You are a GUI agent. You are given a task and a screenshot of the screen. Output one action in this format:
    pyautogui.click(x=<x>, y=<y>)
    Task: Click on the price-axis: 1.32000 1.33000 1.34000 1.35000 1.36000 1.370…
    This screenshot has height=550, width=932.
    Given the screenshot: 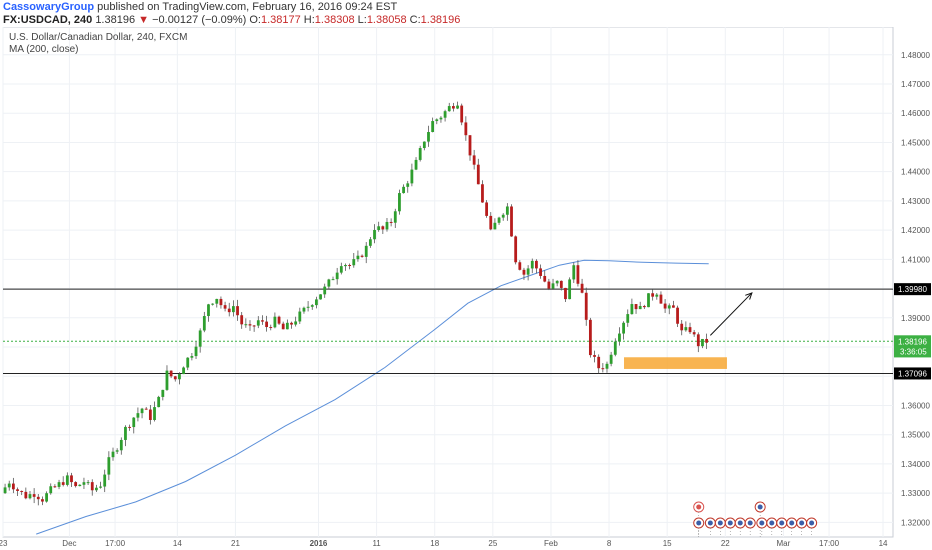 What is the action you would take?
    pyautogui.click(x=912, y=289)
    